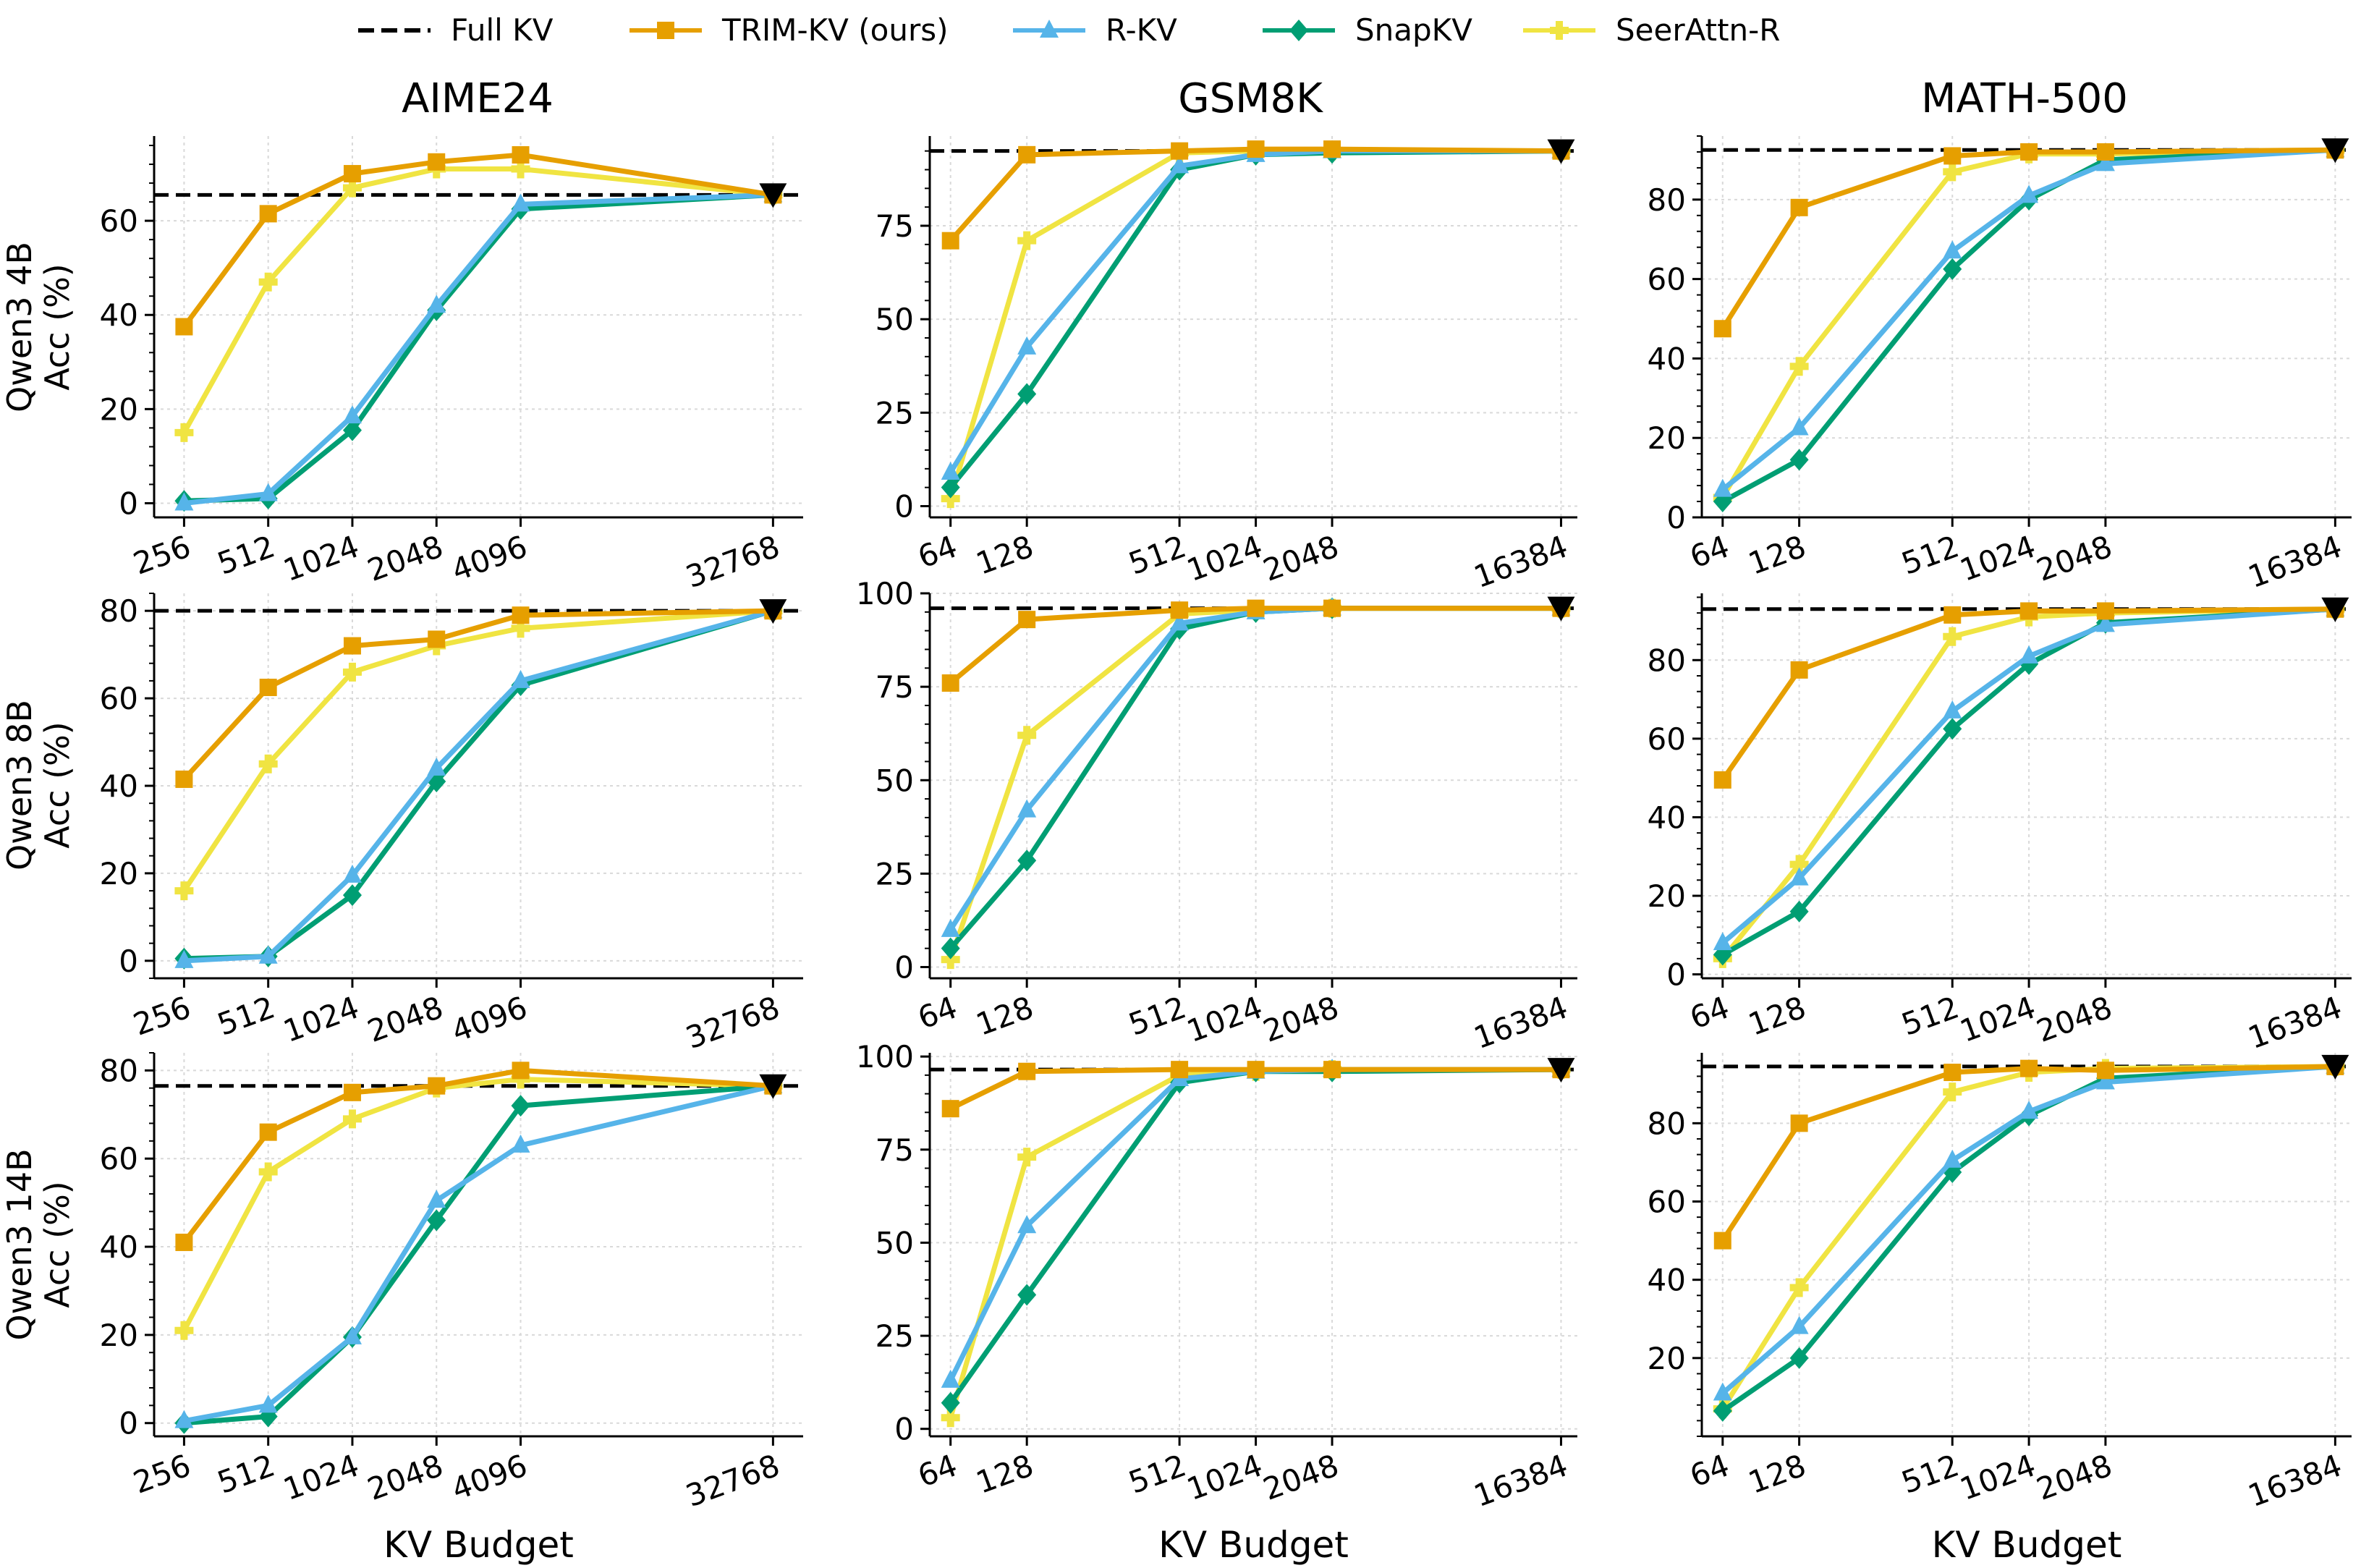 Image resolution: width=2374 pixels, height=1568 pixels. I want to click on series-snapkv, so click(478, 348).